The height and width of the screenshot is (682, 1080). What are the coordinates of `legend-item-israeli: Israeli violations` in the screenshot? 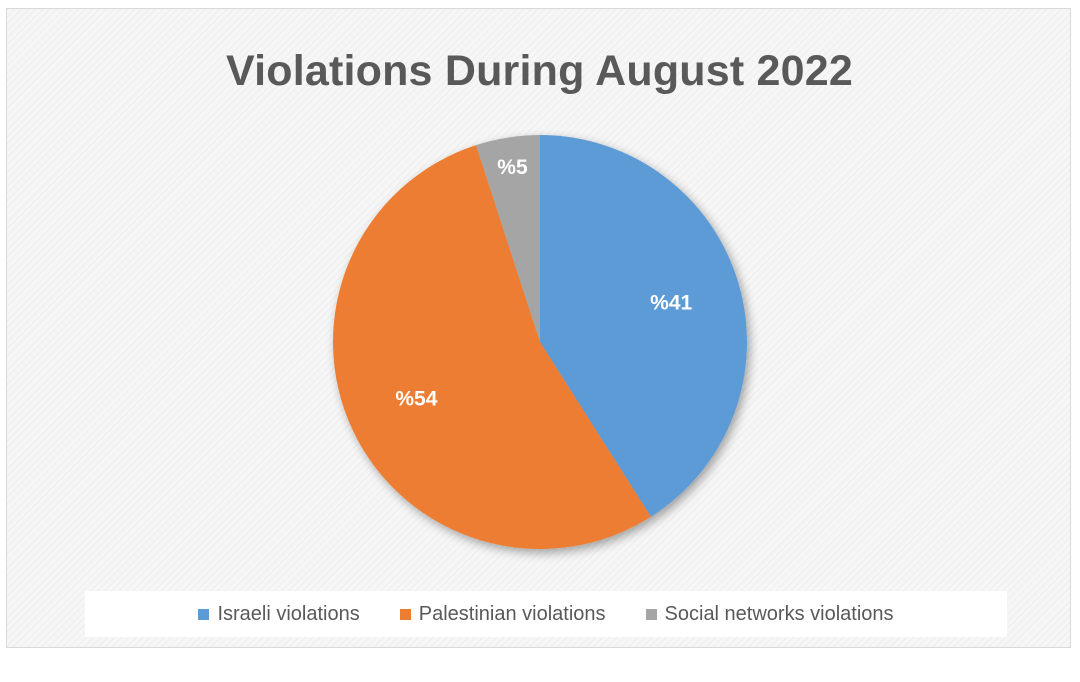 It's located at (279, 614).